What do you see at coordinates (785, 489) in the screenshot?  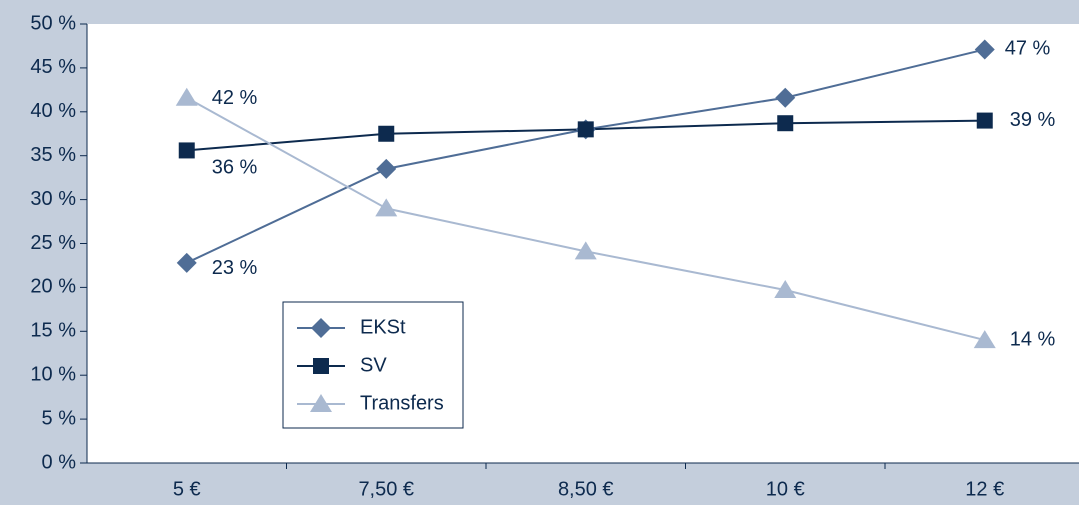 I see `x-tick-label: 10 €` at bounding box center [785, 489].